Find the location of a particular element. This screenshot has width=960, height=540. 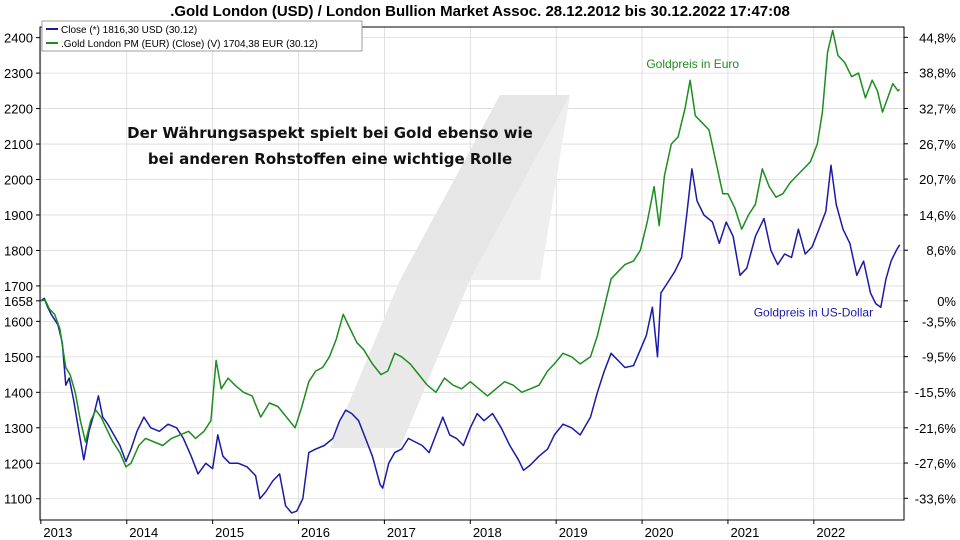

series-label-1: Goldpreis in Euro is located at coordinates (692, 64).